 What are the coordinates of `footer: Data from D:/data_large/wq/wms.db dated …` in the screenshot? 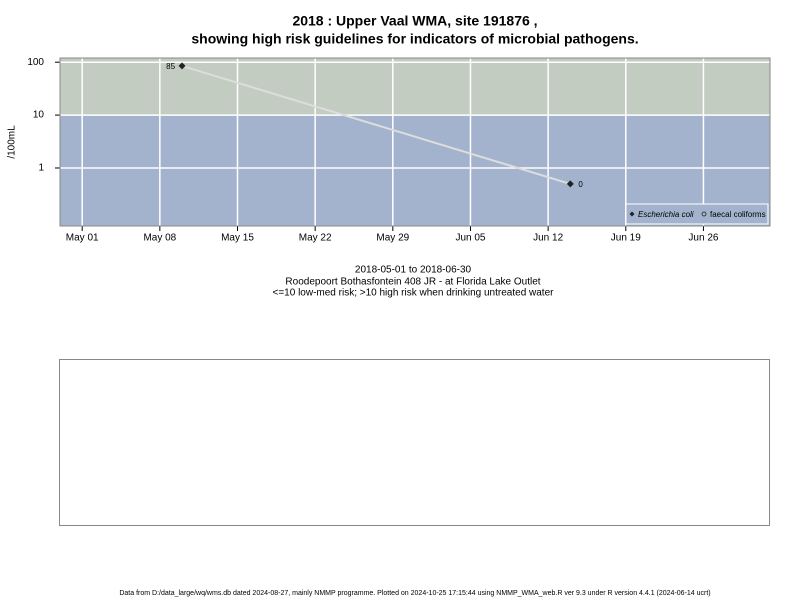 It's located at (414, 593).